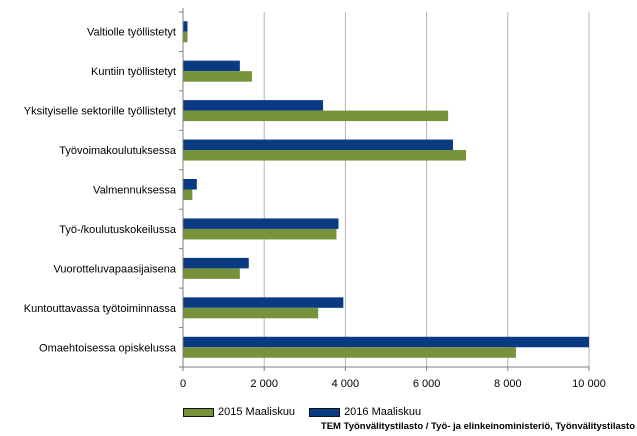  What do you see at coordinates (508, 384) in the screenshot?
I see `x-tick-label: 8 000` at bounding box center [508, 384].